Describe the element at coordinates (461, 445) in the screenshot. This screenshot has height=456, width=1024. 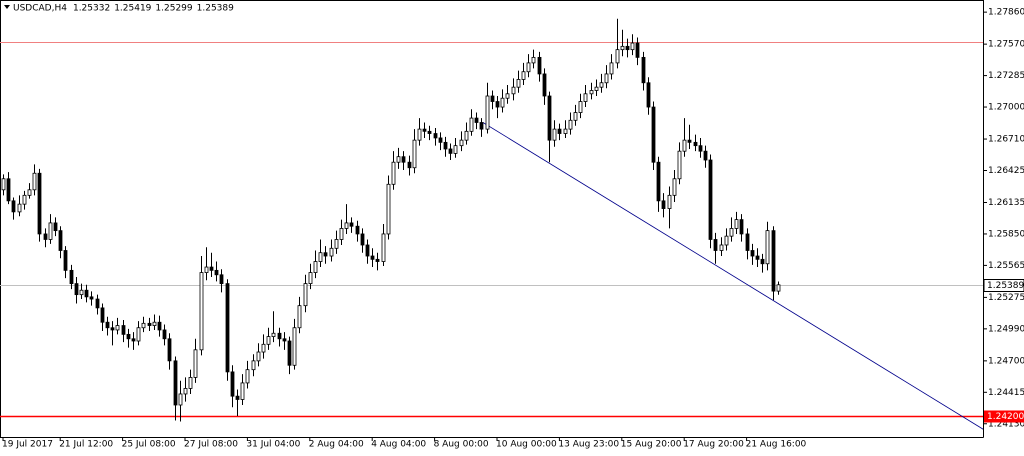
I see `x-tick-label: 8 Aug 00:00` at that location.